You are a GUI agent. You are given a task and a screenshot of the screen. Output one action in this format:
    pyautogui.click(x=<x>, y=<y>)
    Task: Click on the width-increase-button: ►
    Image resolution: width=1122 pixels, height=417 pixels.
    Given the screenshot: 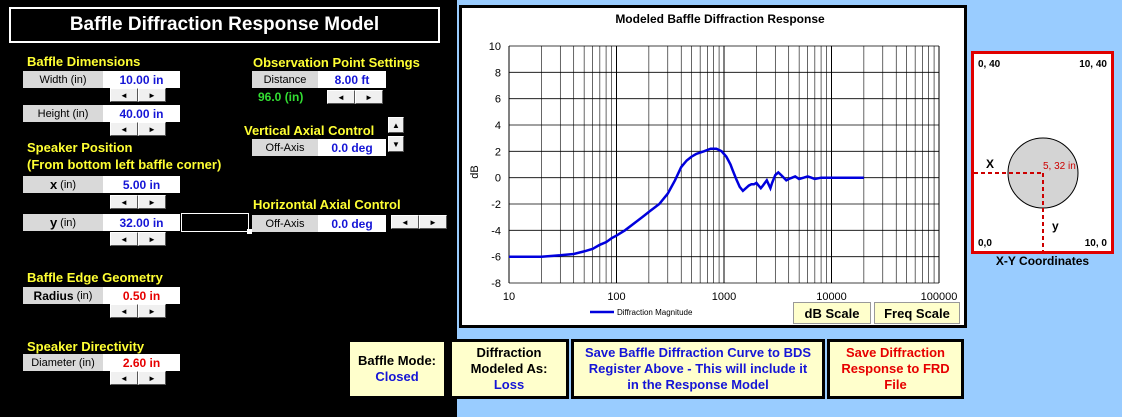 What is the action you would take?
    pyautogui.click(x=152, y=95)
    